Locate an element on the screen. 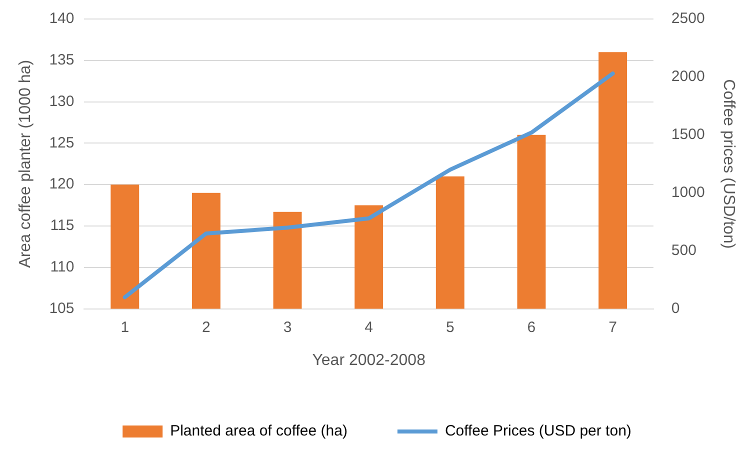 This screenshot has width=754, height=457. y2-tick-label: 2000 is located at coordinates (688, 77).